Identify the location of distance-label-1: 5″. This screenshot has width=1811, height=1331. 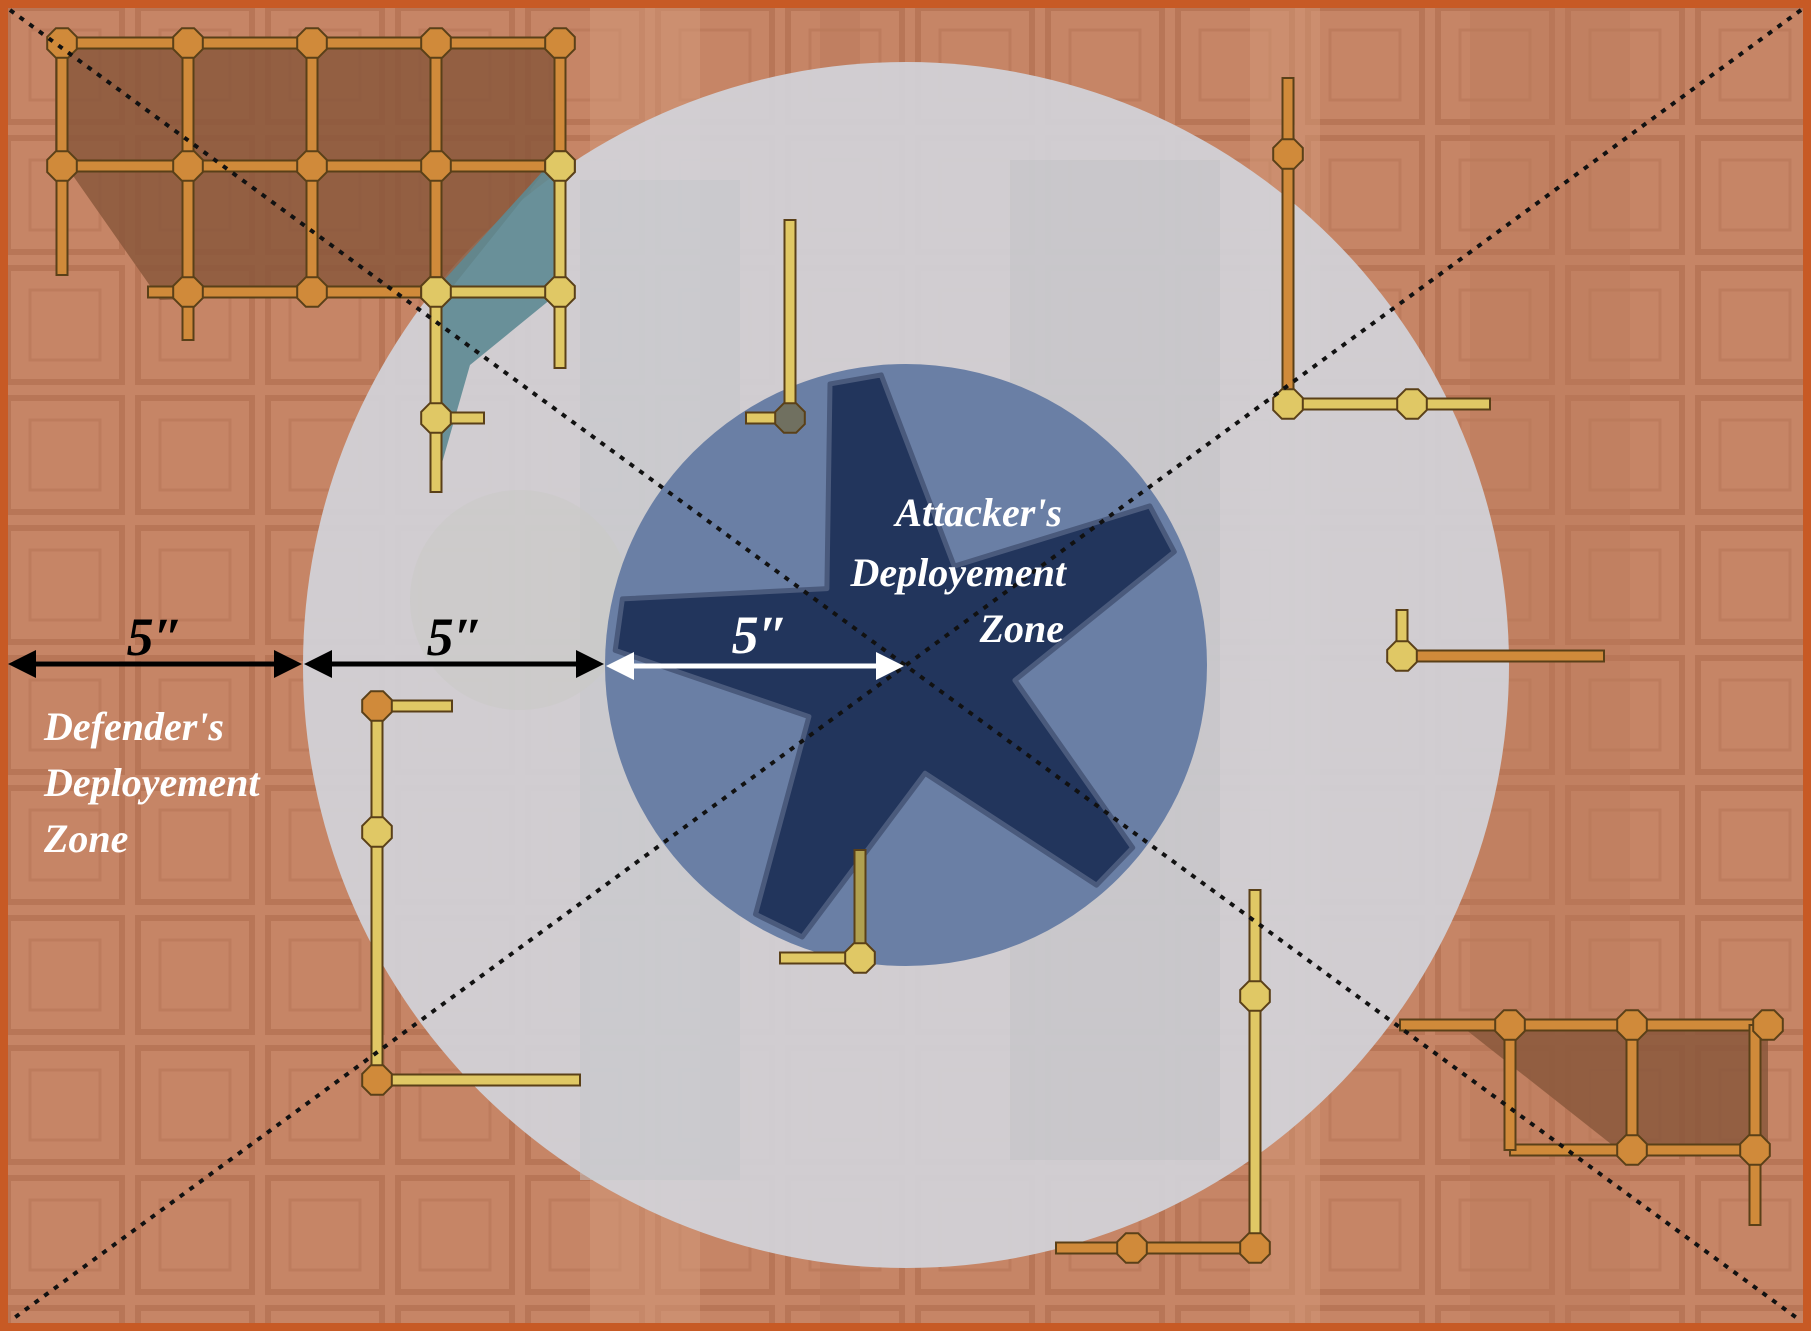
(155, 637).